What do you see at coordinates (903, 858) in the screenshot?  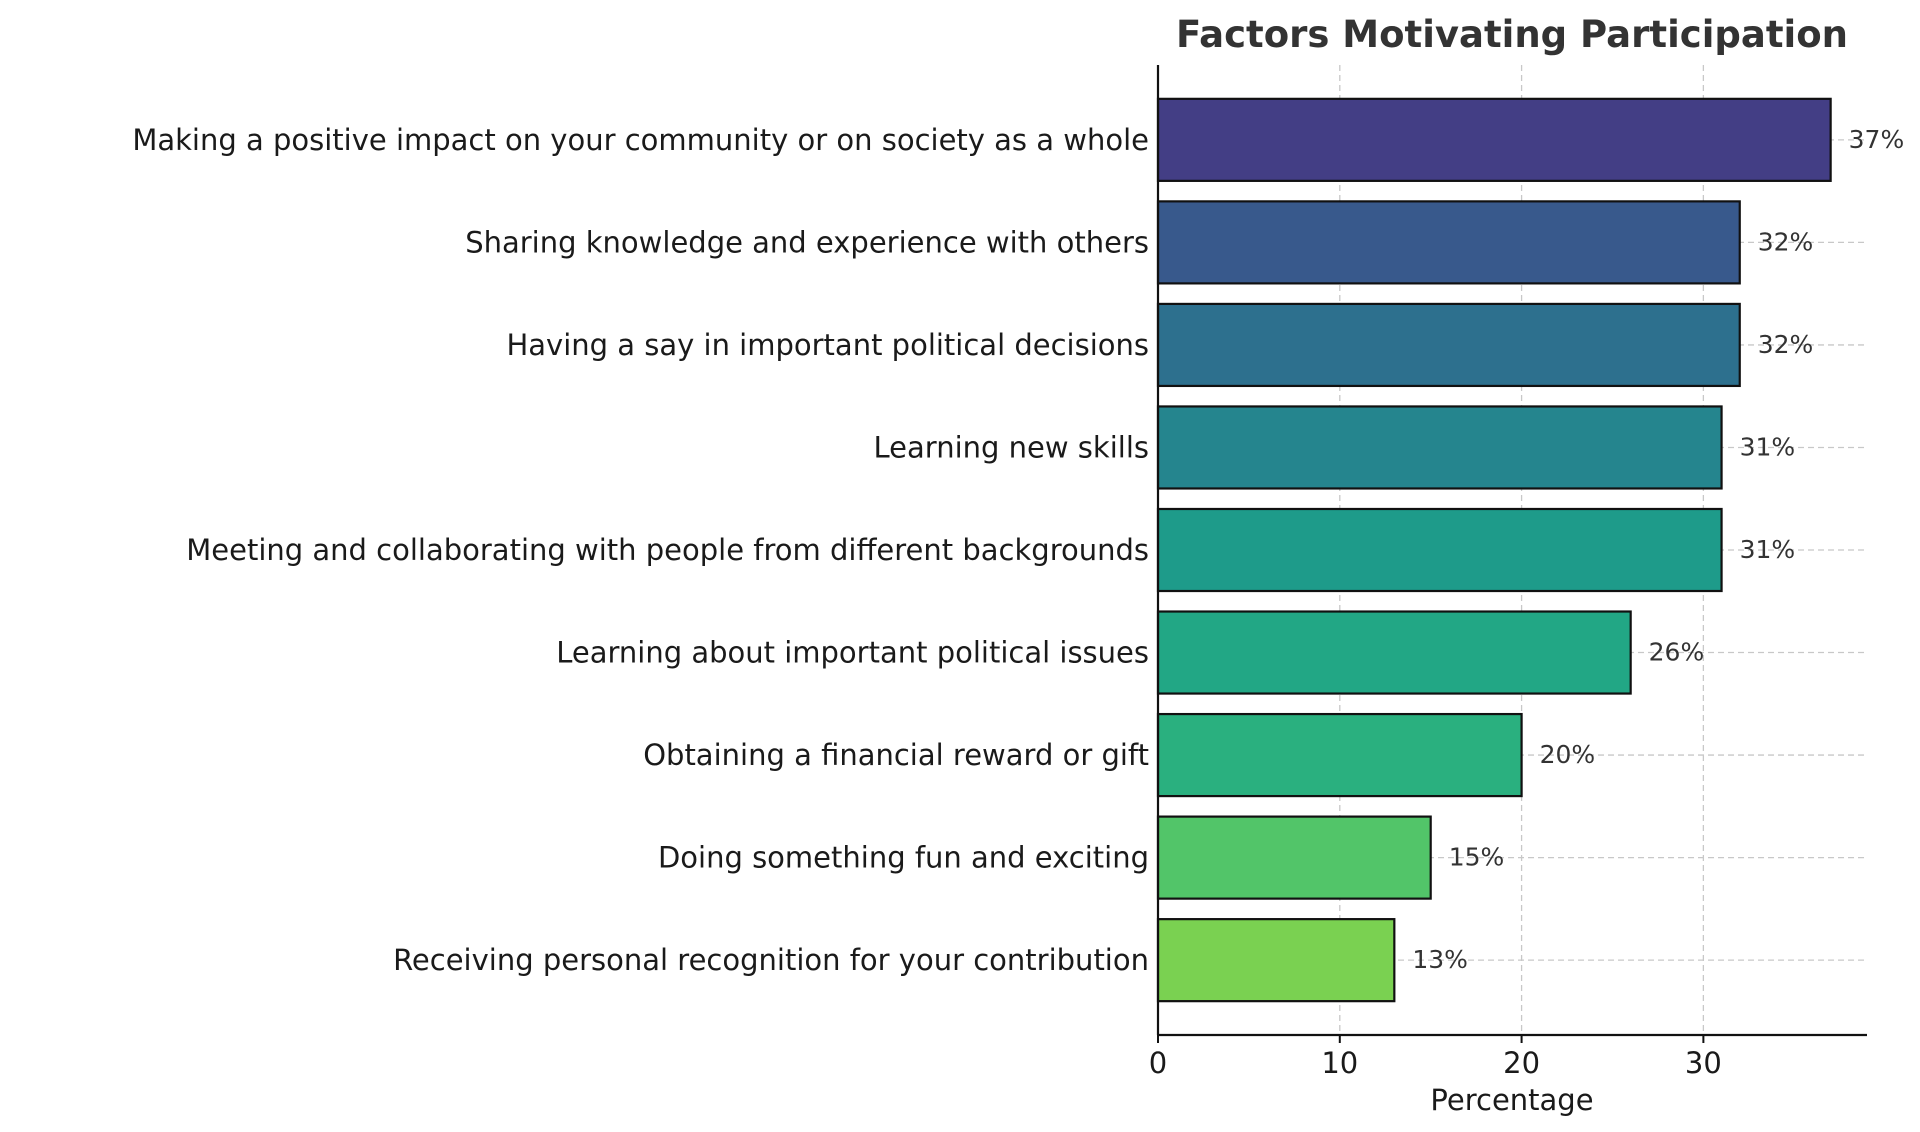 I see `category-label: Doing something fun and exciting` at bounding box center [903, 858].